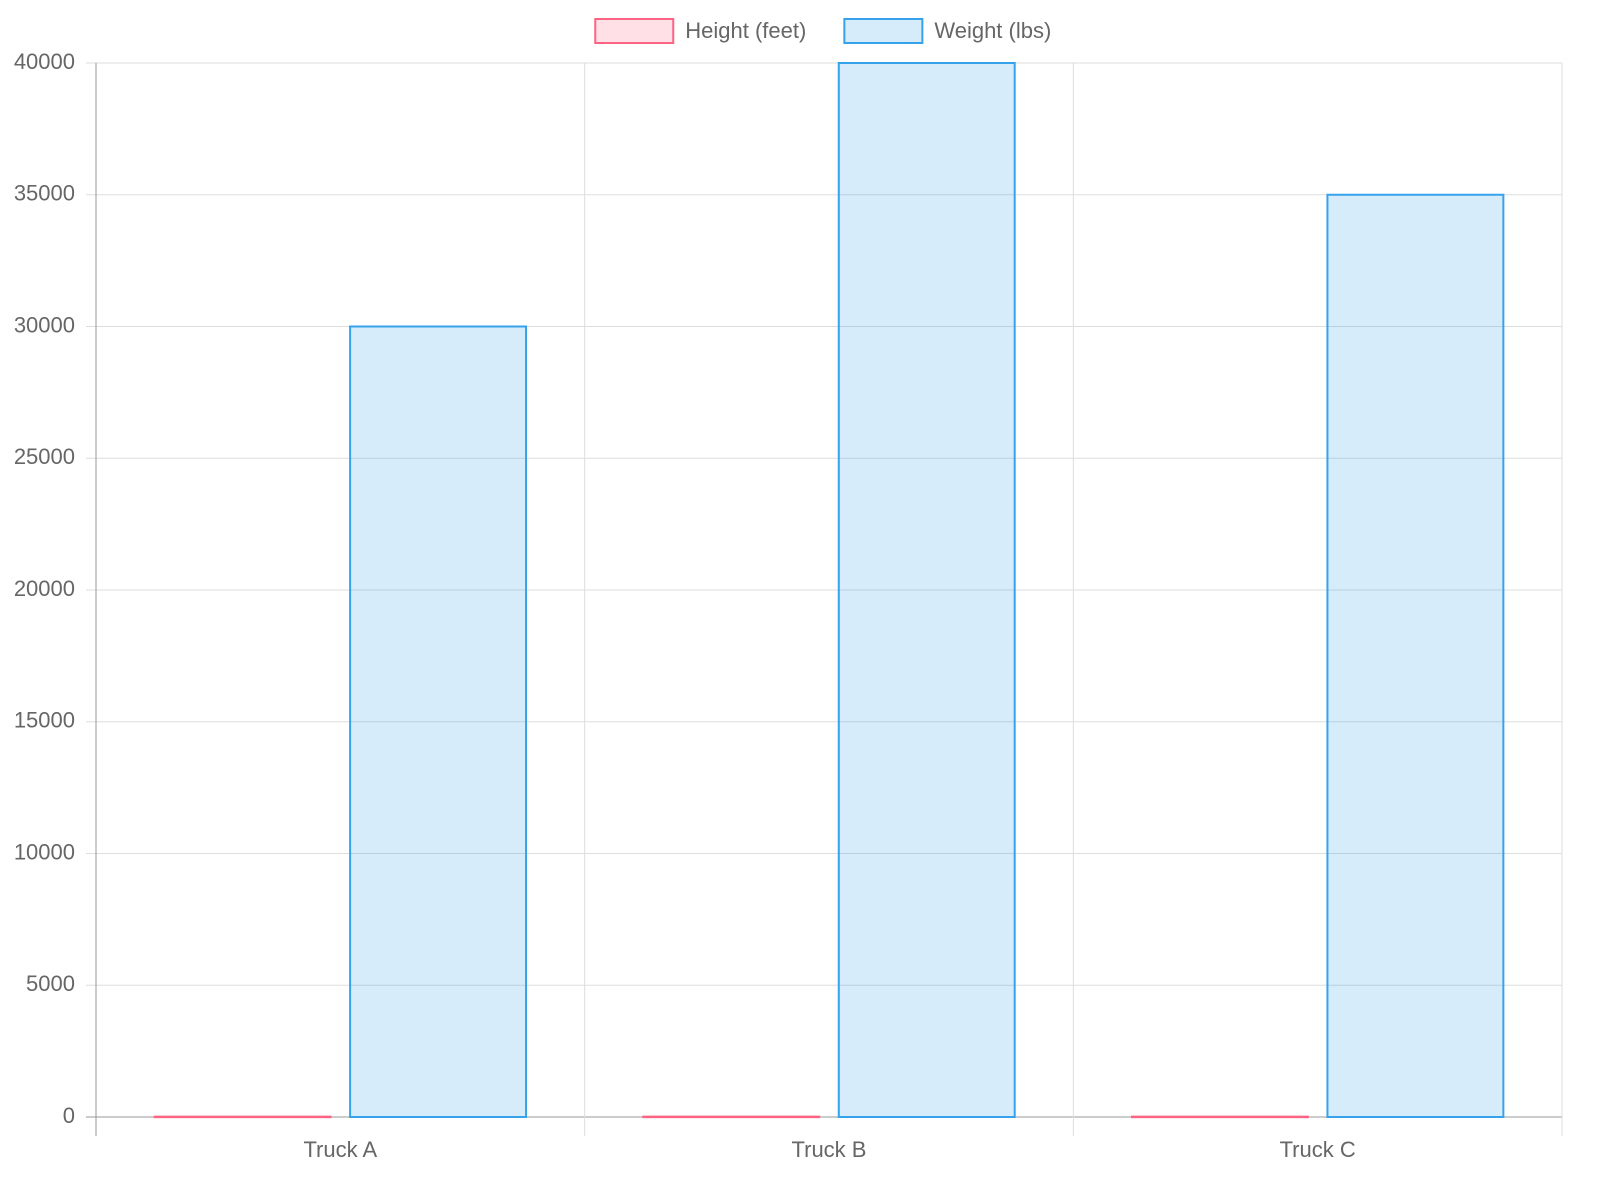 The width and height of the screenshot is (1600, 1200). I want to click on y-tick-label: 40000, so click(44, 61).